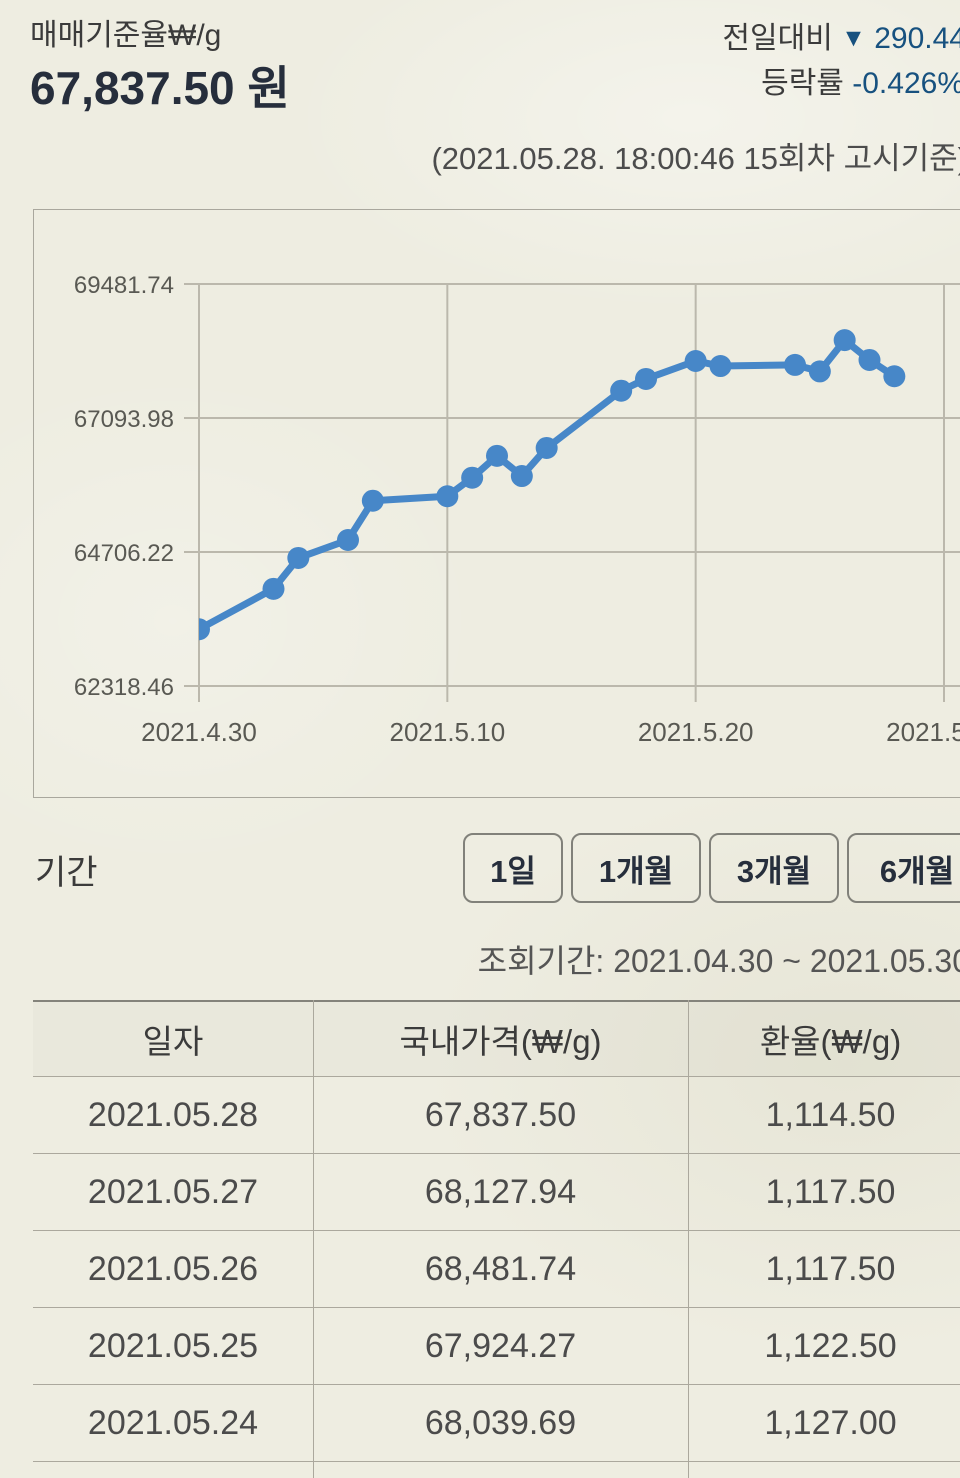 The image size is (960, 1478). I want to click on table-header-row: 일자 국내가격(₩/g) 환율(₩/g), so click(496, 1038).